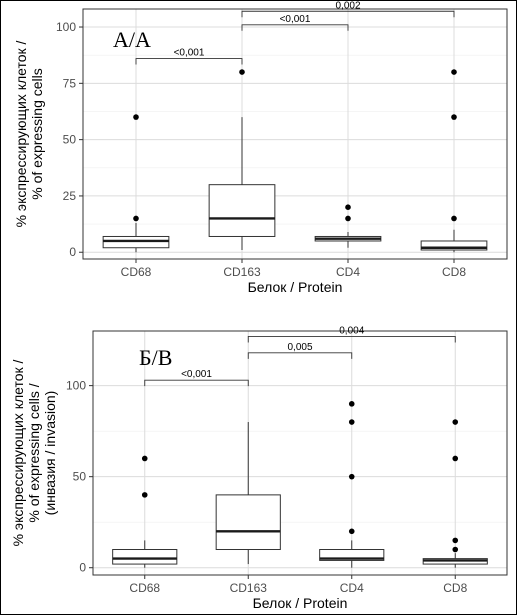 The height and width of the screenshot is (615, 517). Describe the element at coordinates (70, 83) in the screenshot. I see `y-tick-label: 75` at that location.